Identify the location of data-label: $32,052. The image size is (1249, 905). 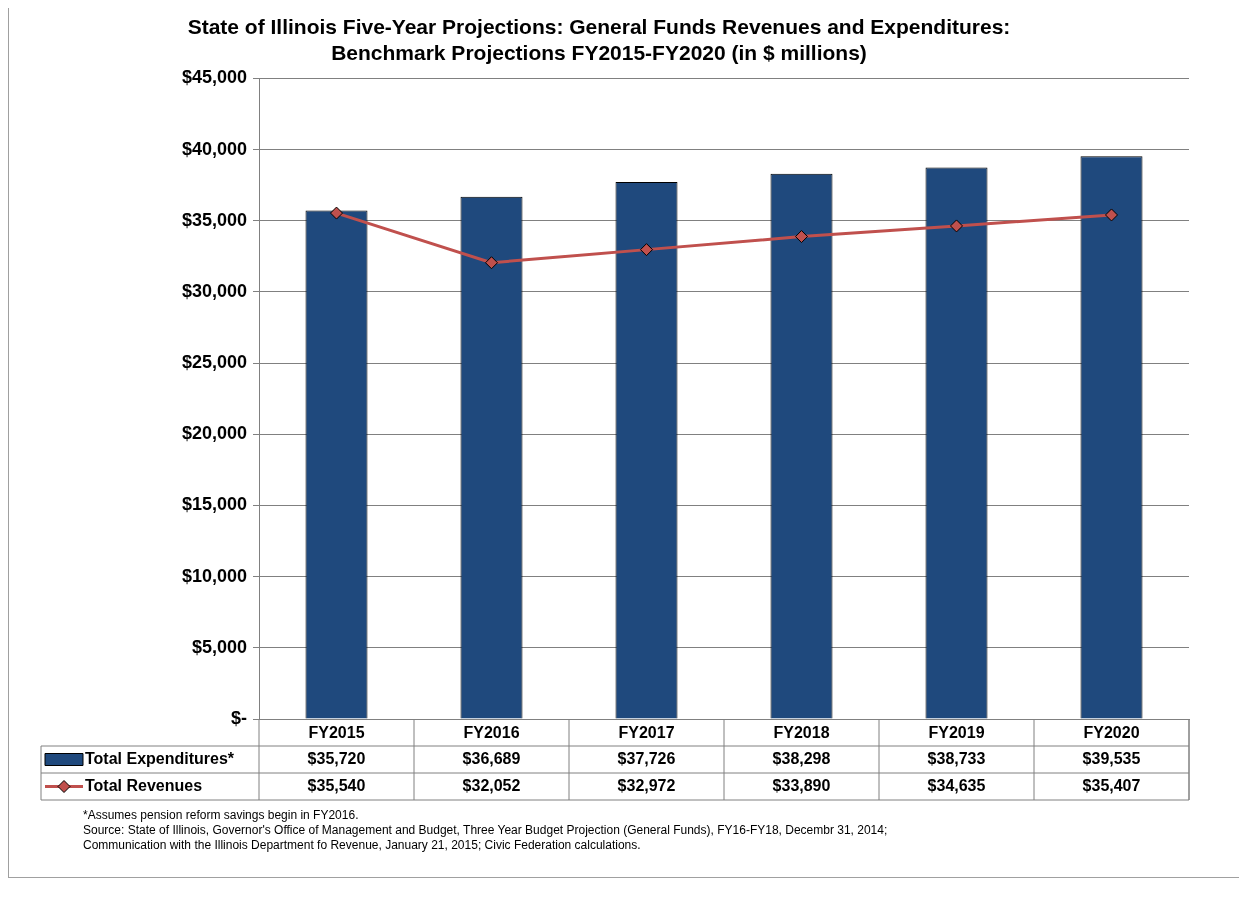
(491, 785).